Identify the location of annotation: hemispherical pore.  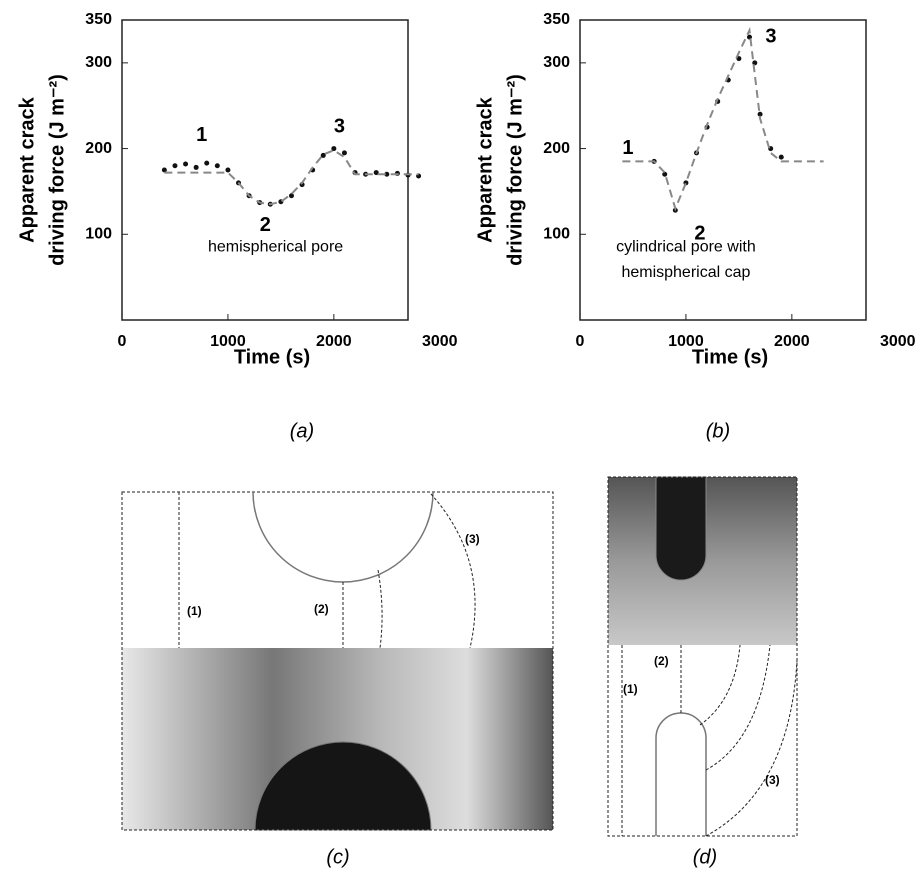
(275, 246).